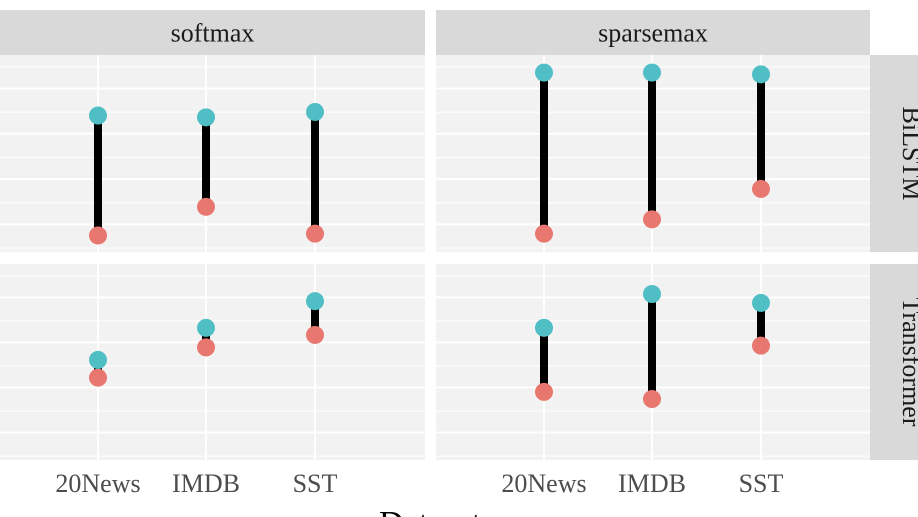 The width and height of the screenshot is (918, 517). I want to click on column-strip-label: softmax, so click(213, 33).